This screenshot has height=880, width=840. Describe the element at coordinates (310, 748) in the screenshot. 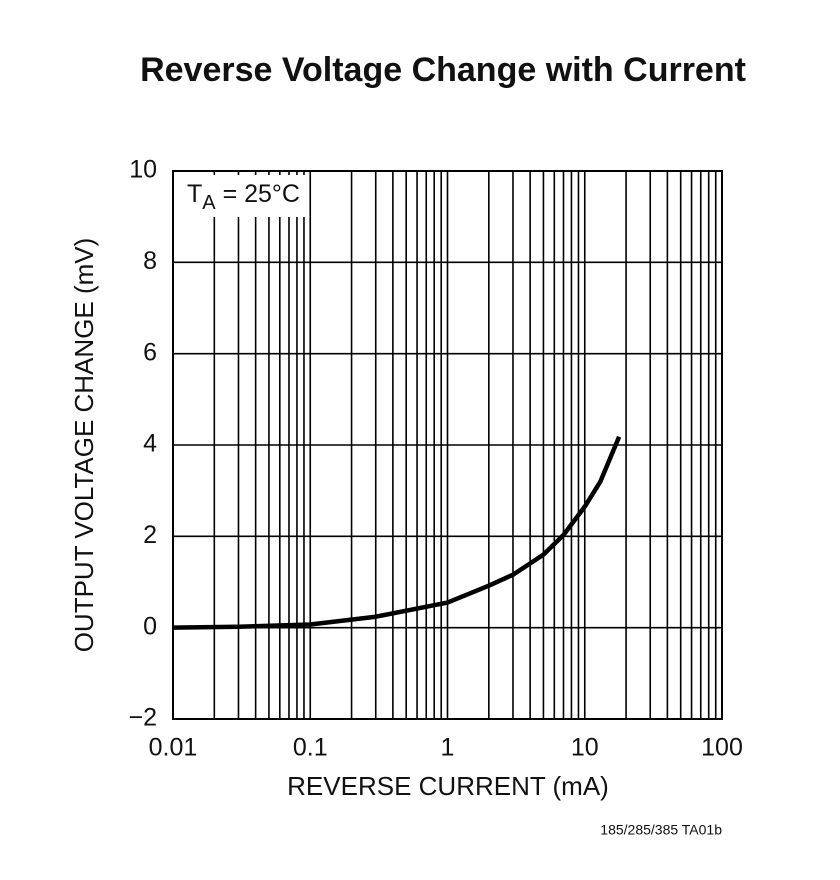

I see `x-tick-label: 0.1` at that location.